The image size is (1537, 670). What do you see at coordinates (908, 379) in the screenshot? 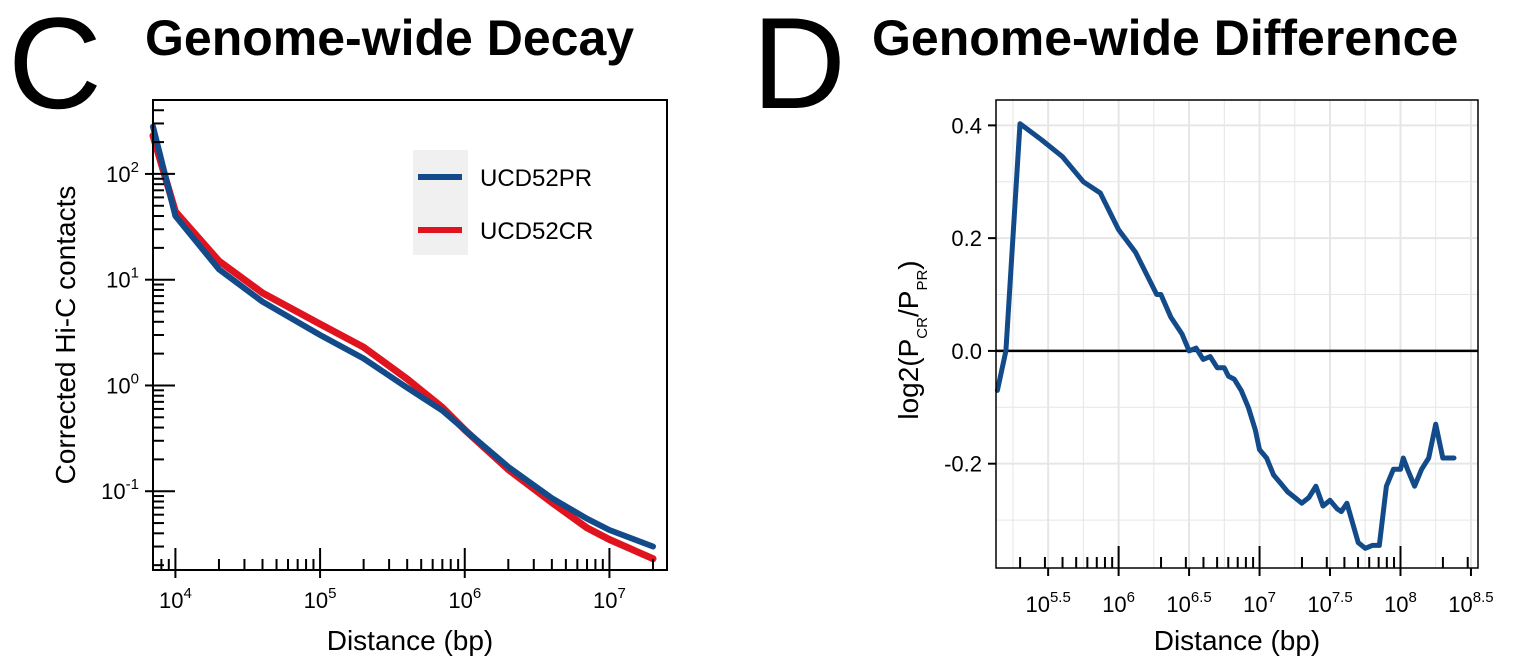
I see `ylabel-part-pre: log2(P` at bounding box center [908, 379].